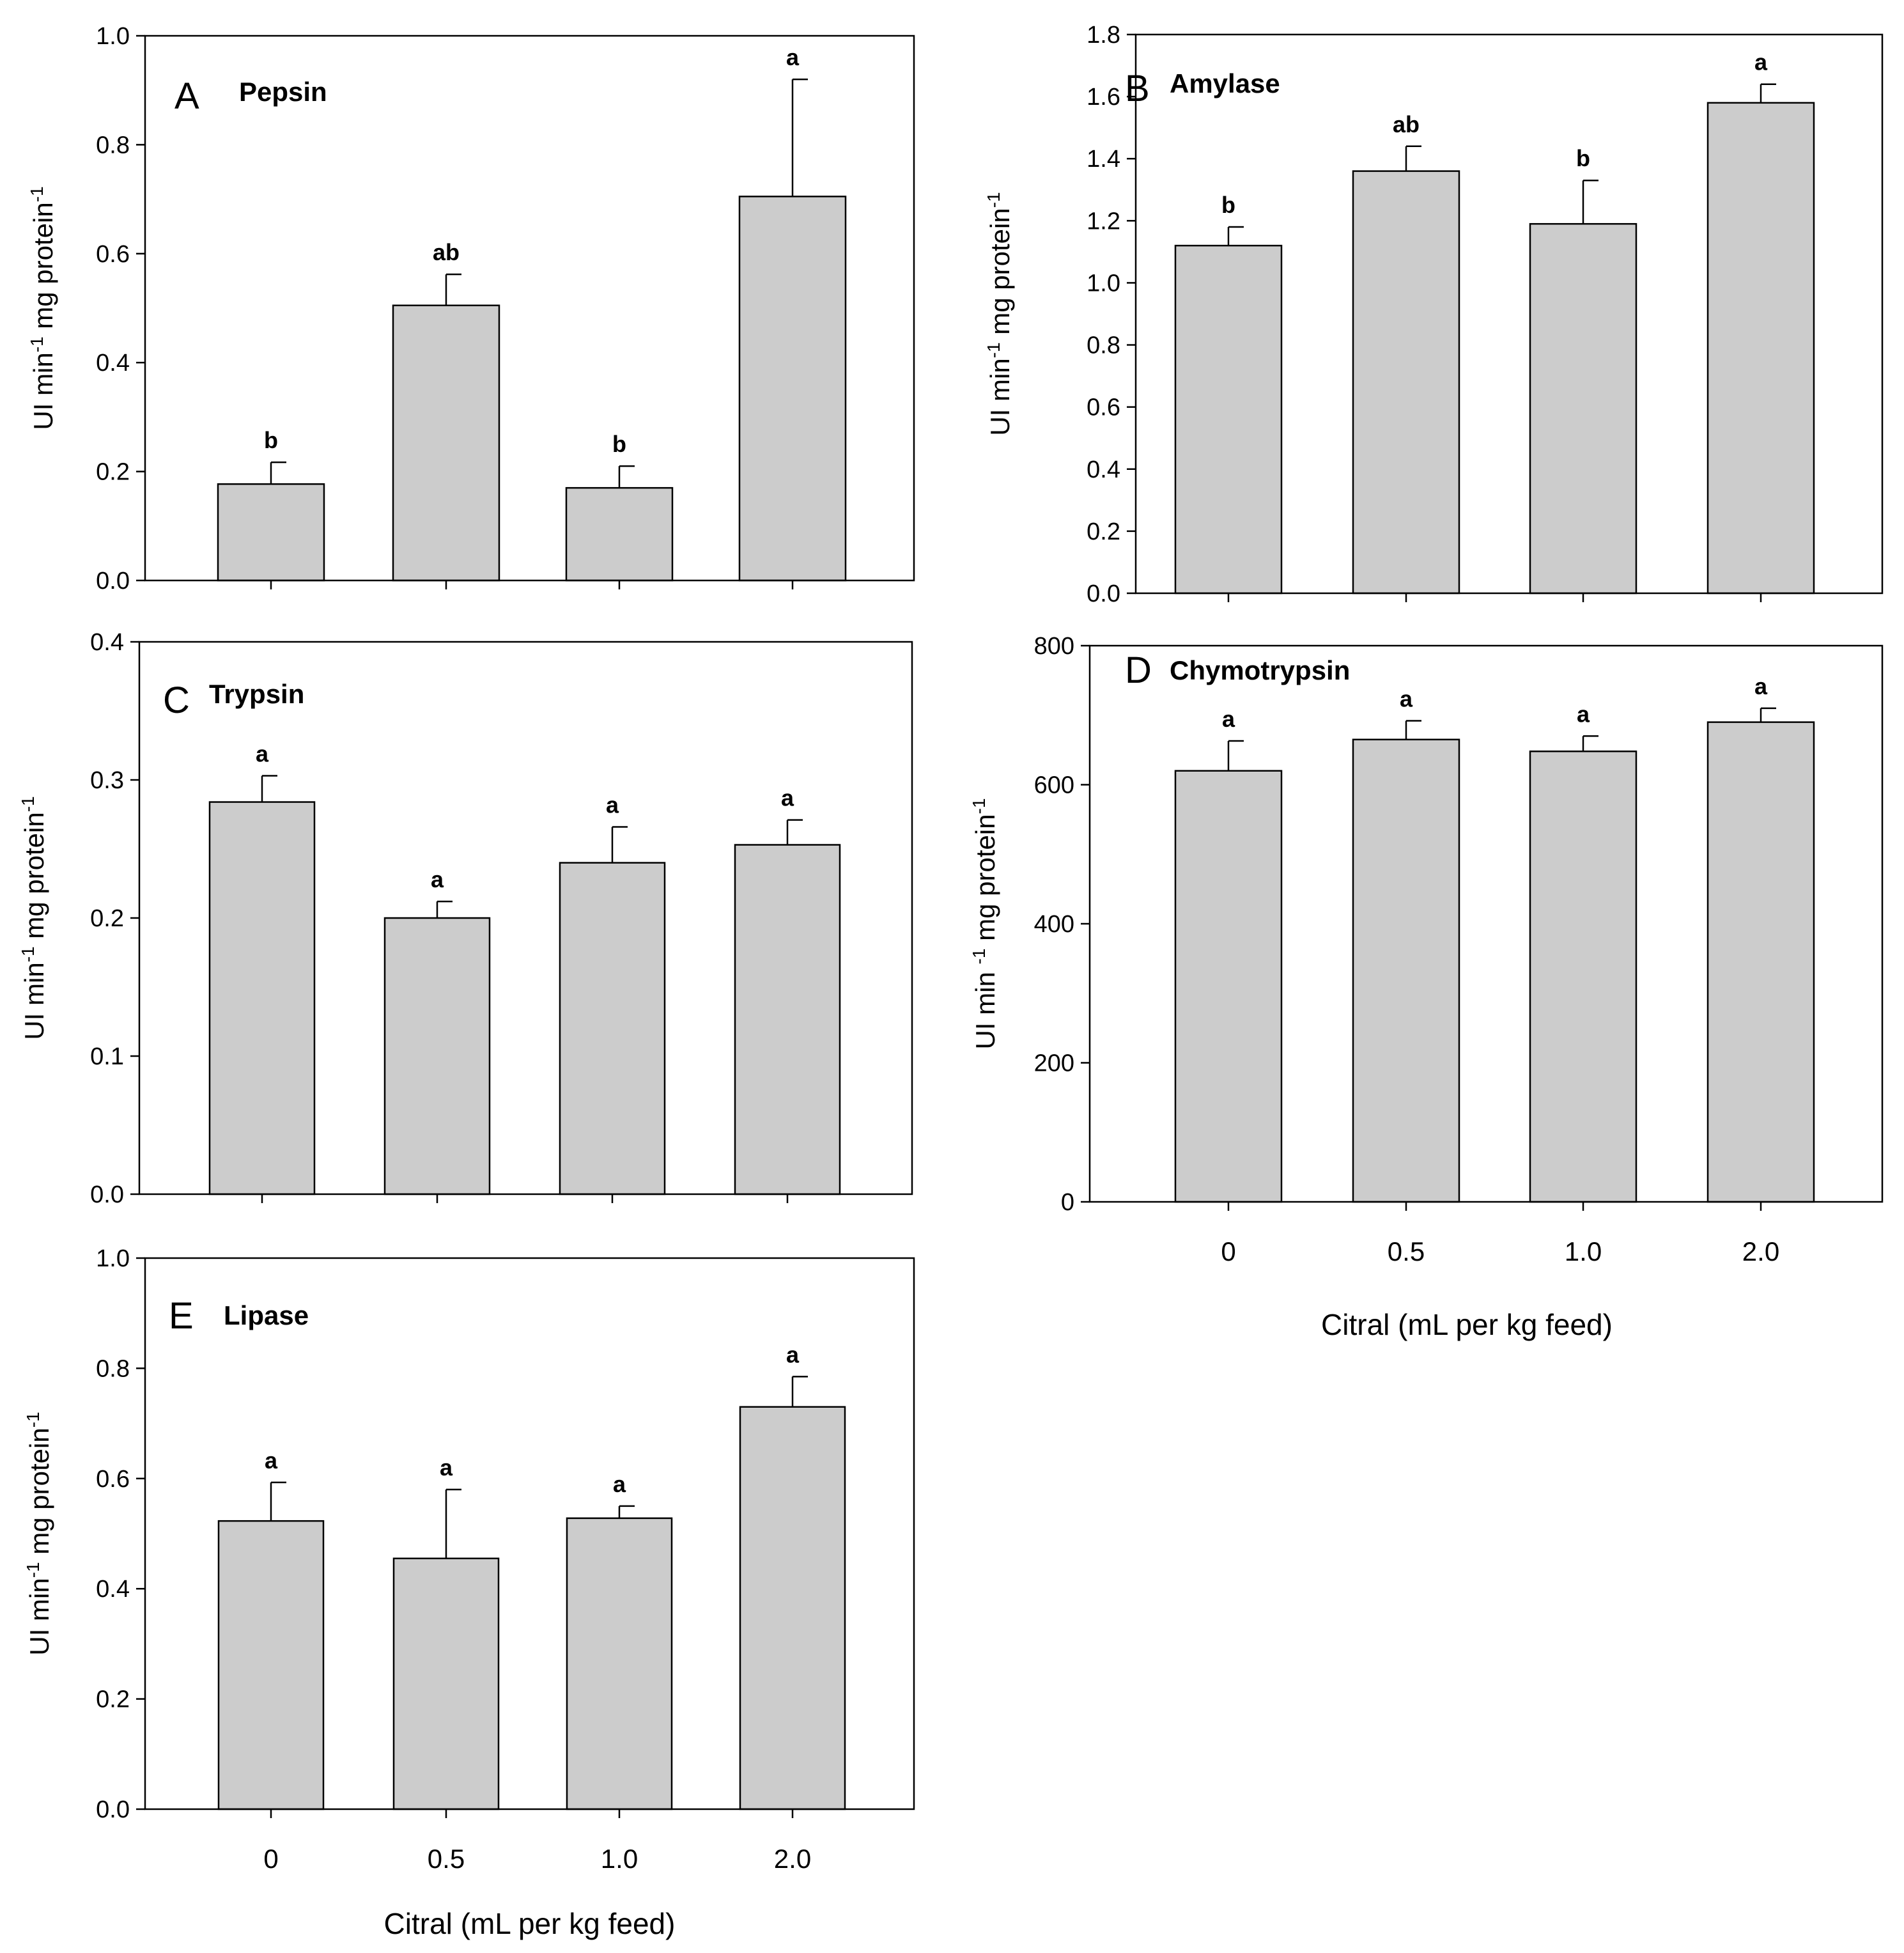 The width and height of the screenshot is (1904, 1953). What do you see at coordinates (1054, 1063) in the screenshot?
I see `y-tick-label: 200` at bounding box center [1054, 1063].